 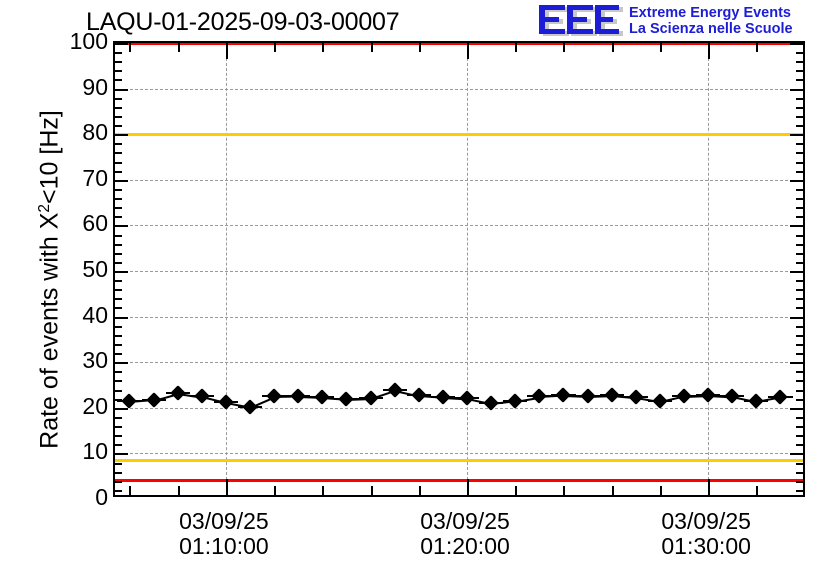 I want to click on y-axis-tick-label: 70, so click(x=95, y=177).